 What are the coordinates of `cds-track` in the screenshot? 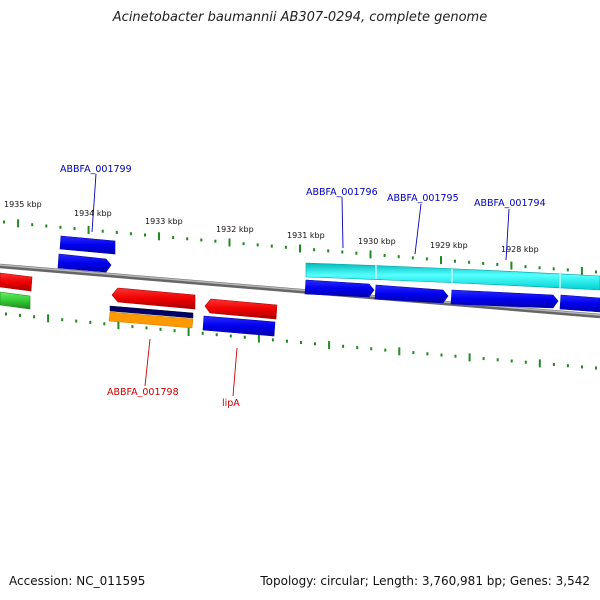 It's located at (452, 276).